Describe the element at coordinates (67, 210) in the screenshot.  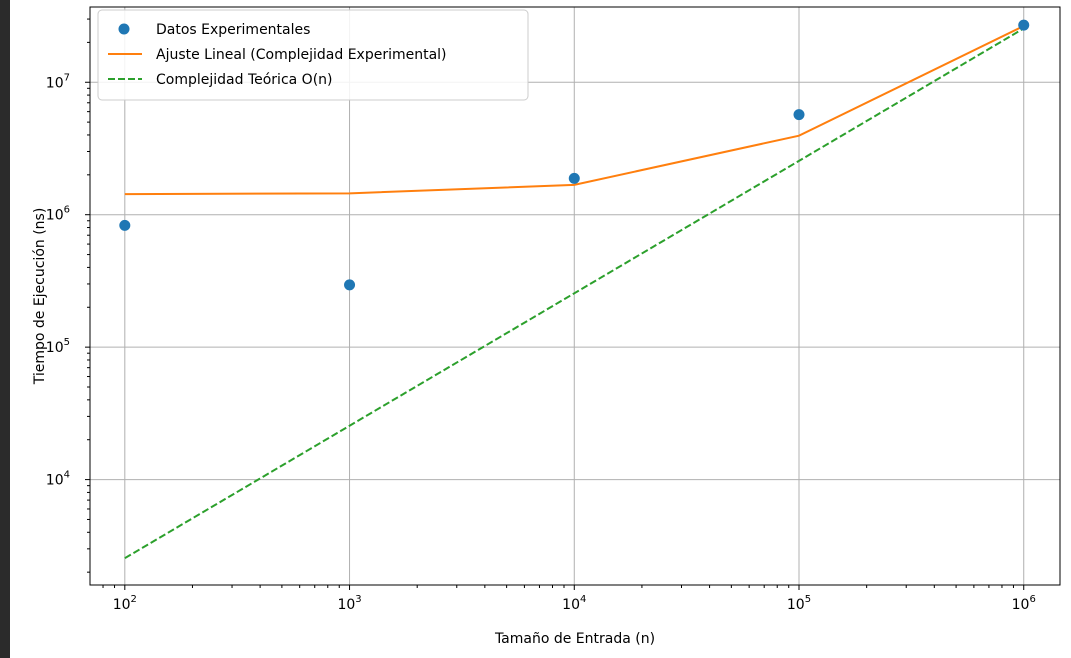
I see `y-tick-exponent: 6` at that location.